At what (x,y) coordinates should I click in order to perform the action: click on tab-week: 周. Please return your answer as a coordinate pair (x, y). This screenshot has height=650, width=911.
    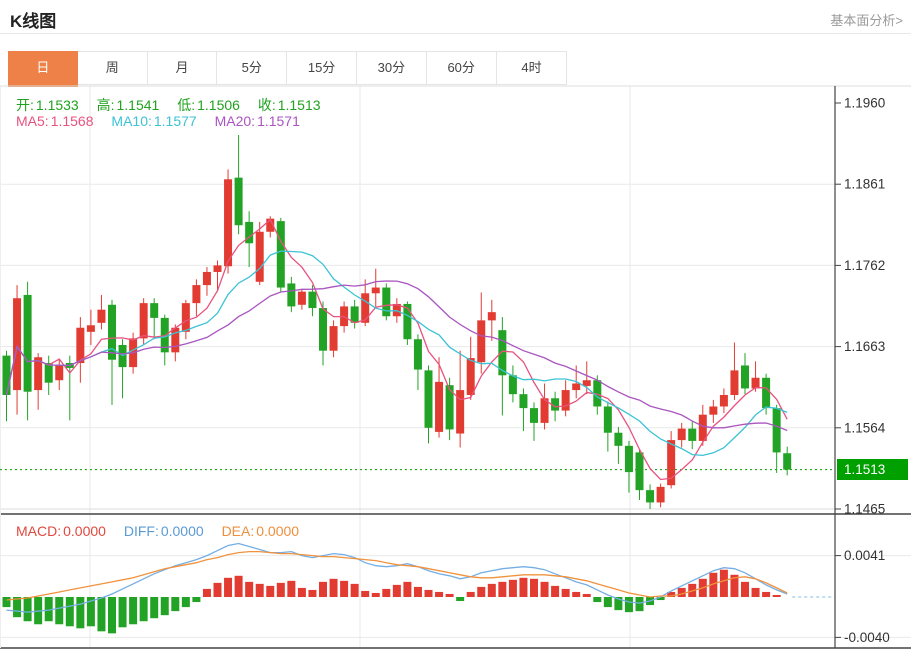
    Looking at the image, I should click on (112, 68).